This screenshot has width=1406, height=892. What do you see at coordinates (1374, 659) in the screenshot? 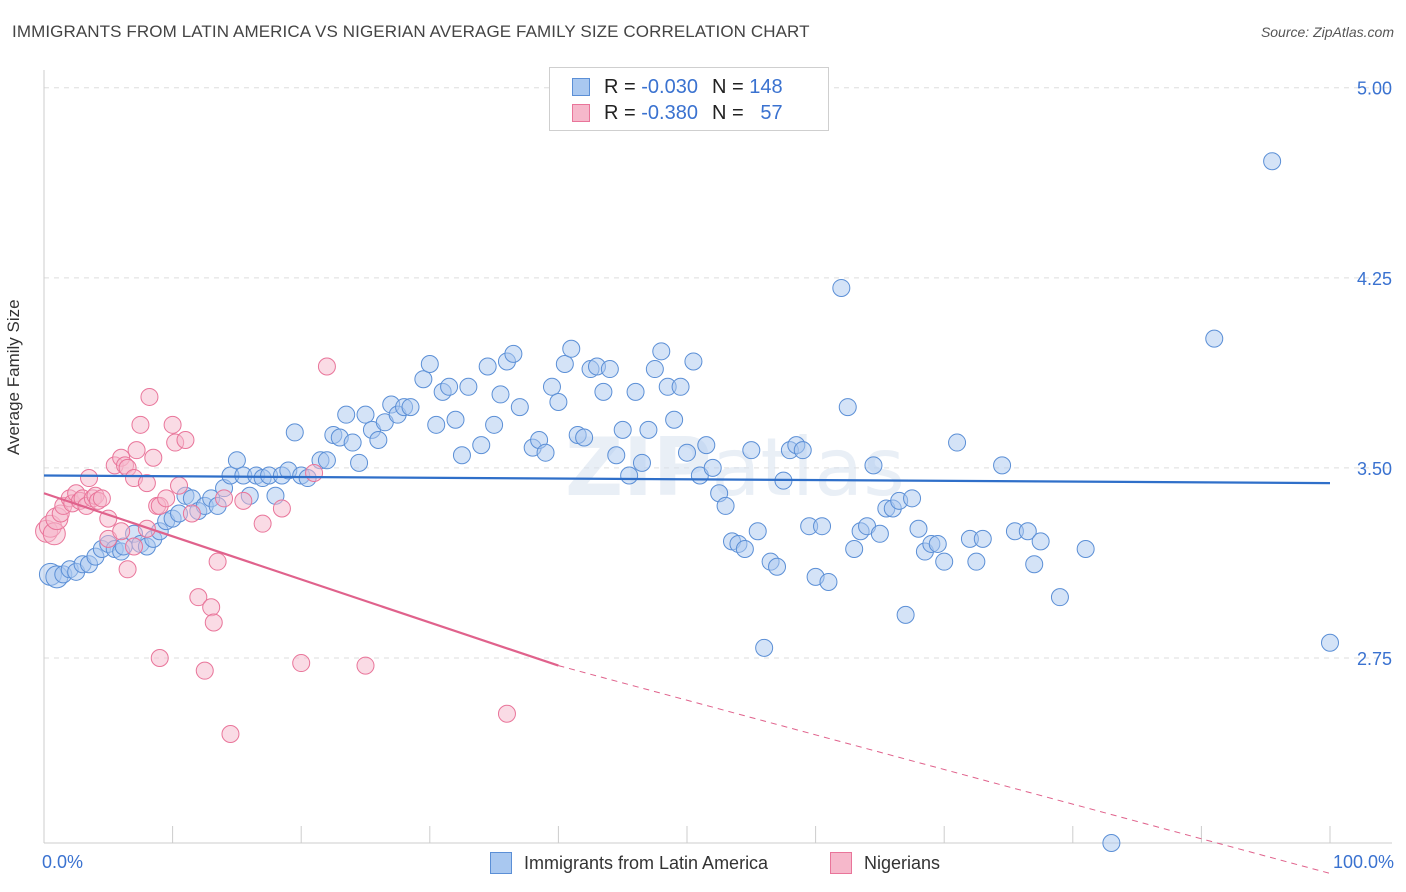
I see `y-tick-label-0: 2.75` at bounding box center [1374, 659].